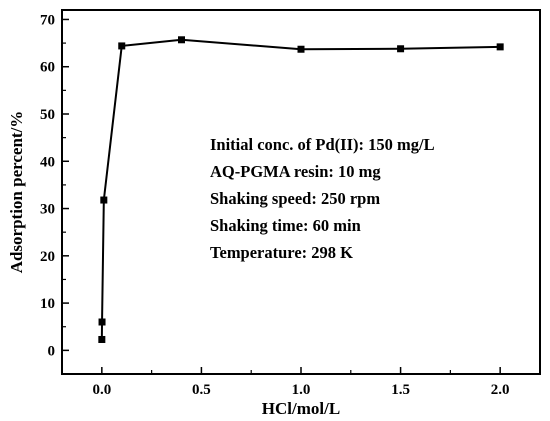 The height and width of the screenshot is (421, 550). Describe the element at coordinates (400, 390) in the screenshot. I see `x-tick-label: 1.5` at that location.